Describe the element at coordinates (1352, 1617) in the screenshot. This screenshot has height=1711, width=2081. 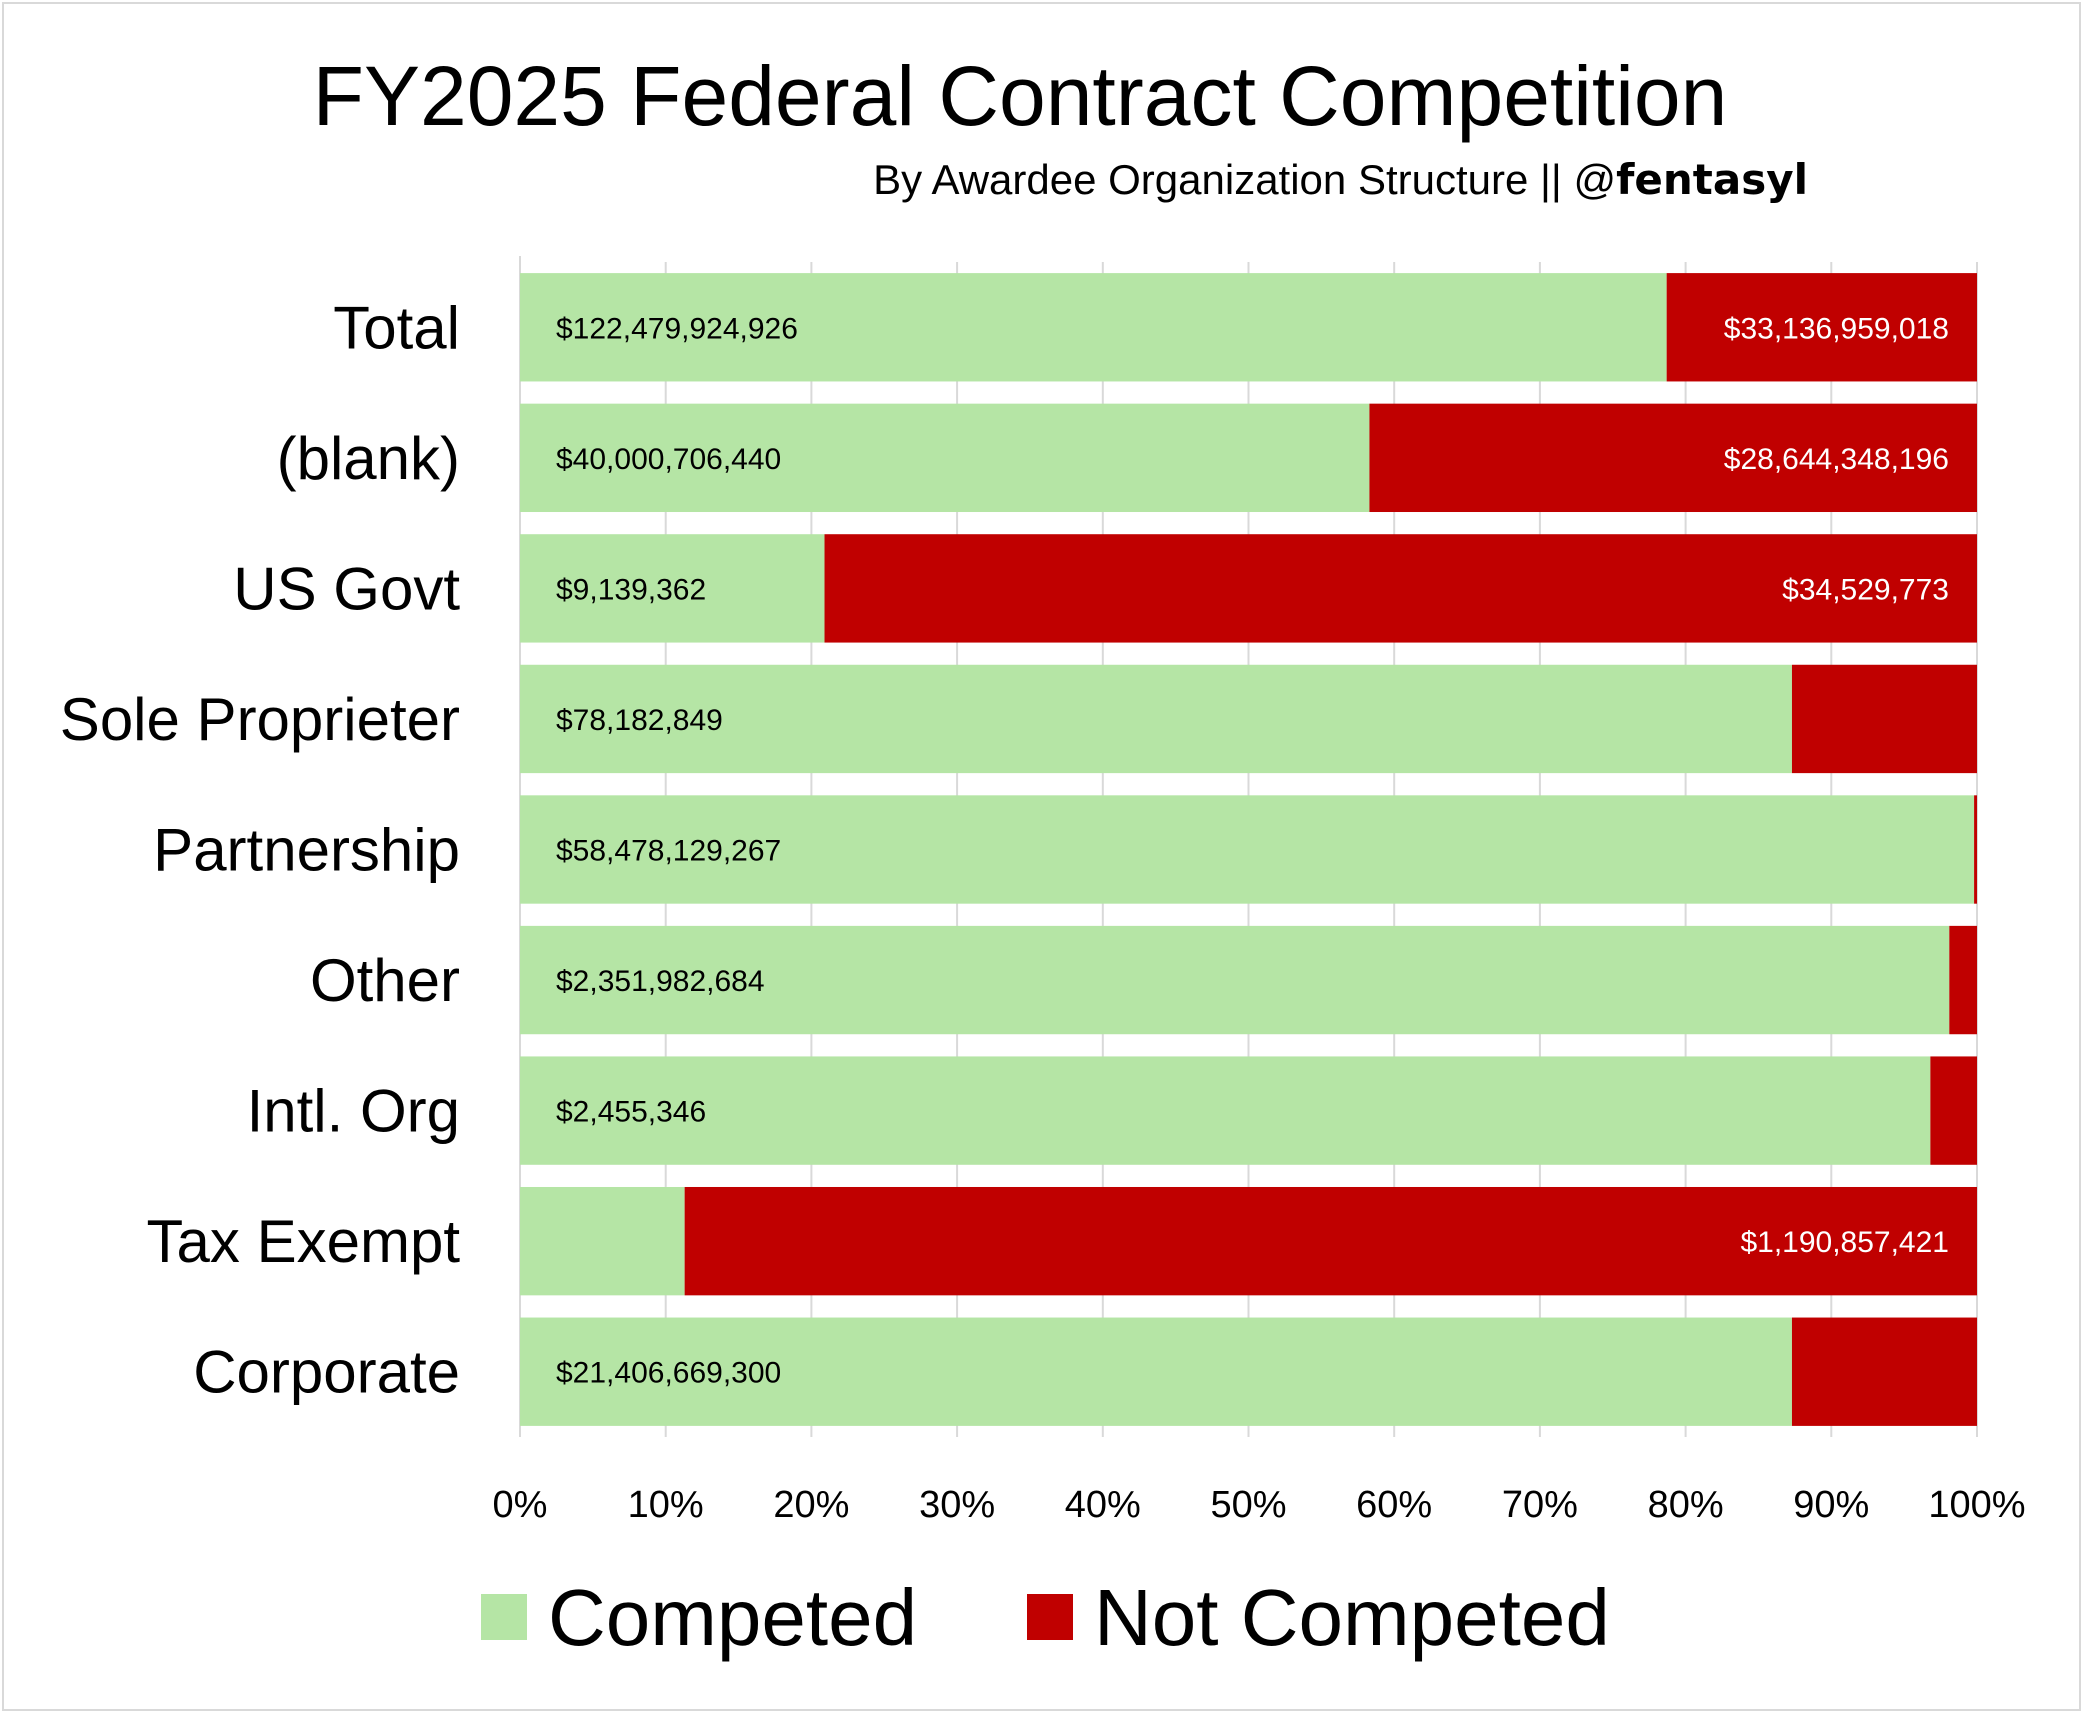
I see `legend-label: Not Competed` at that location.